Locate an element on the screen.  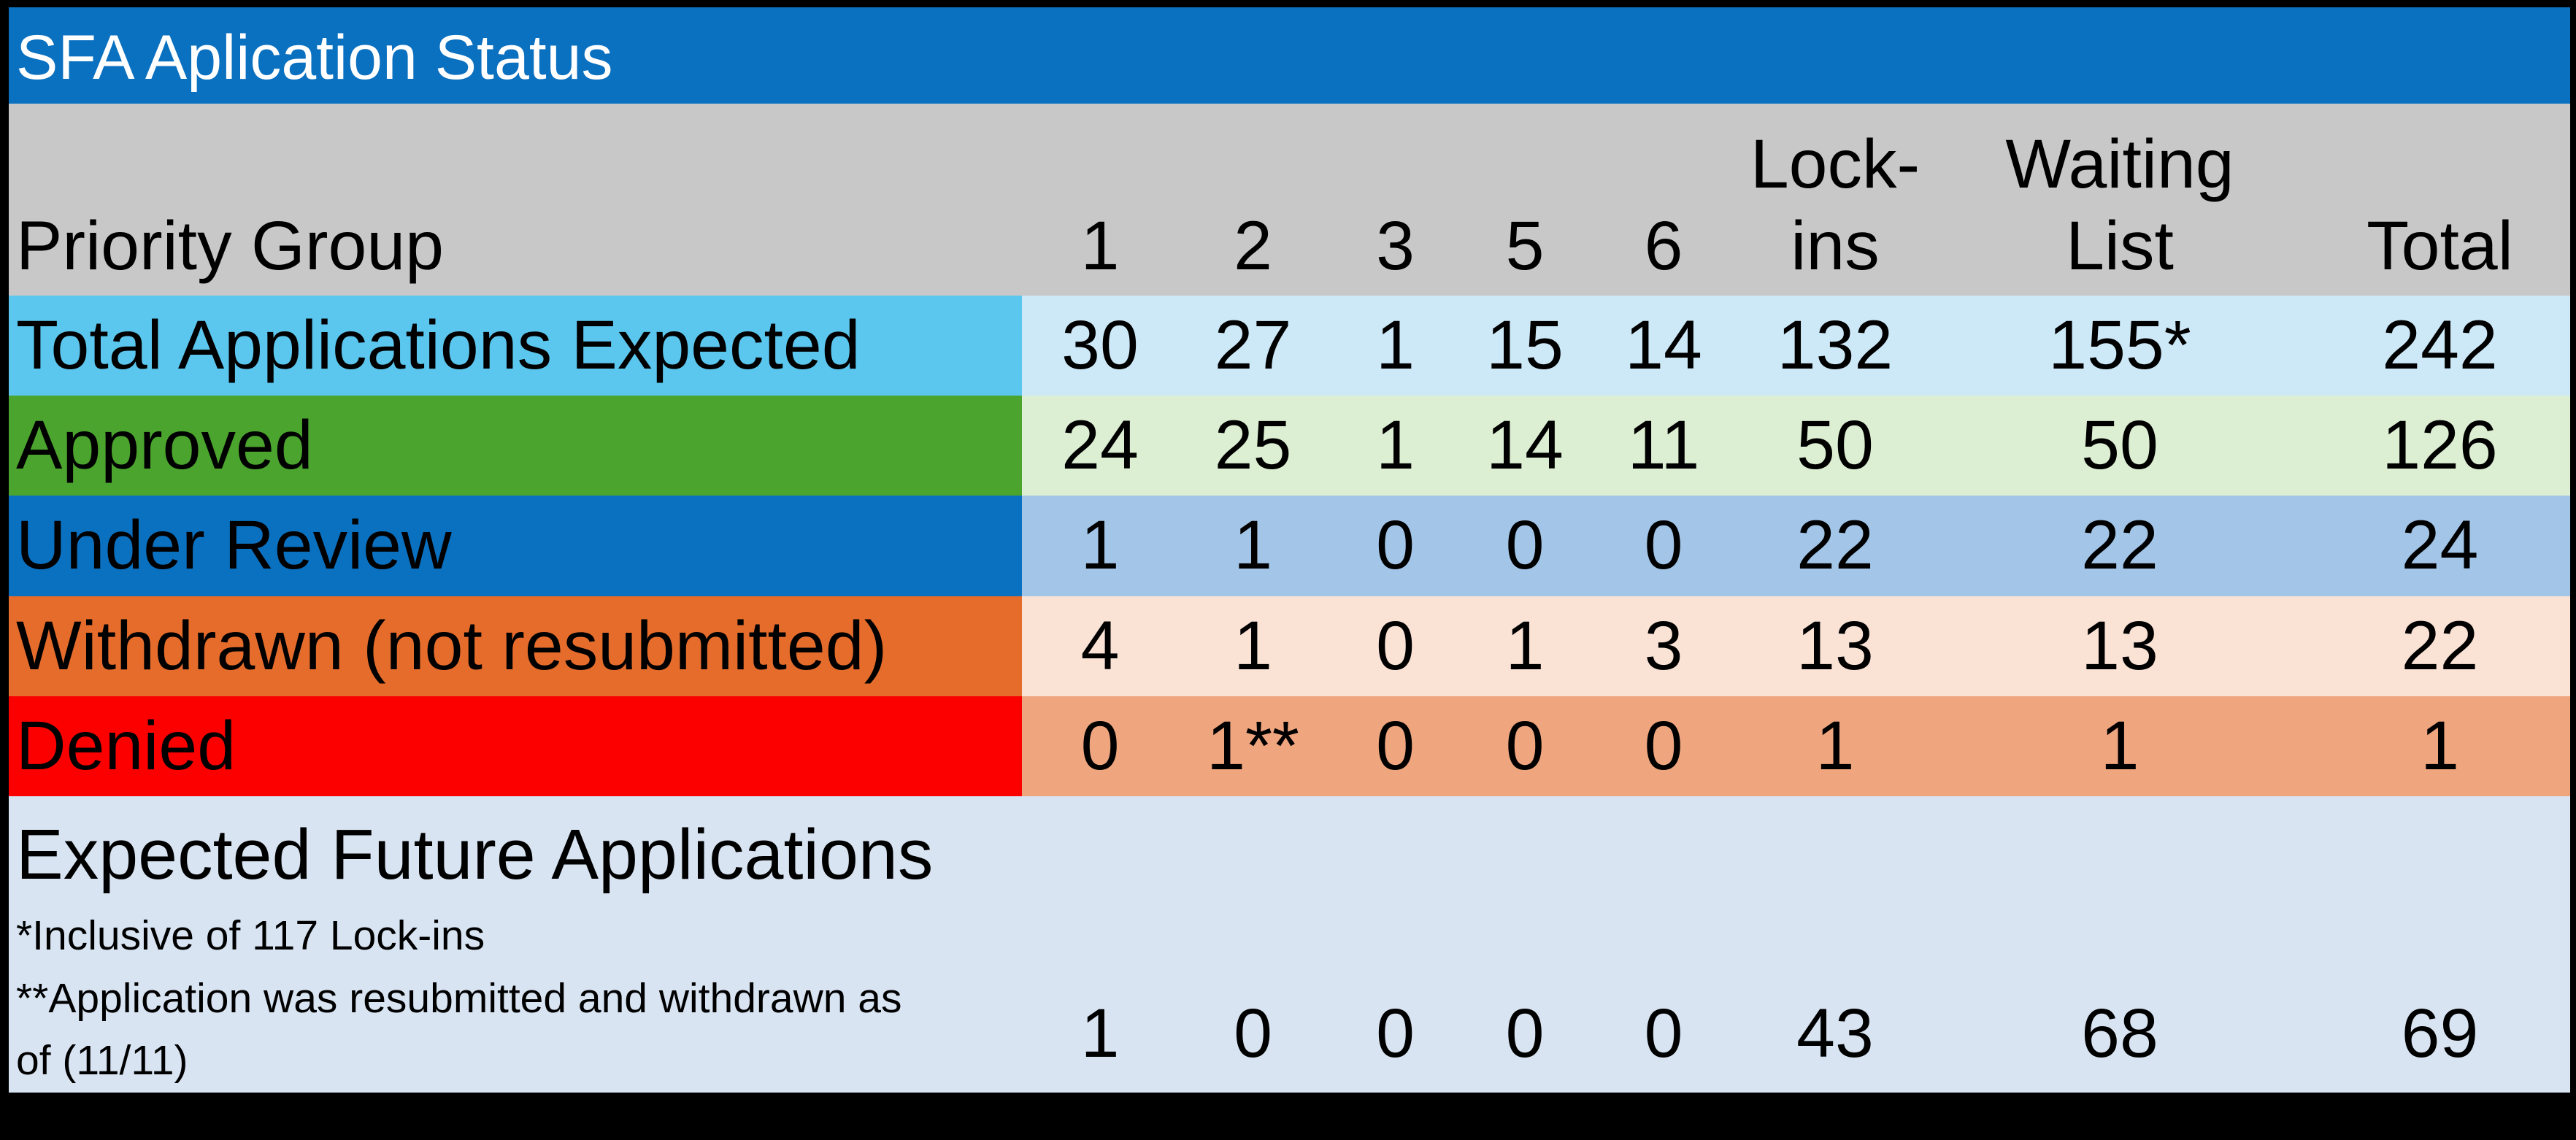
column-header-waiting-list: Waiting List is located at coordinates (2119, 205).